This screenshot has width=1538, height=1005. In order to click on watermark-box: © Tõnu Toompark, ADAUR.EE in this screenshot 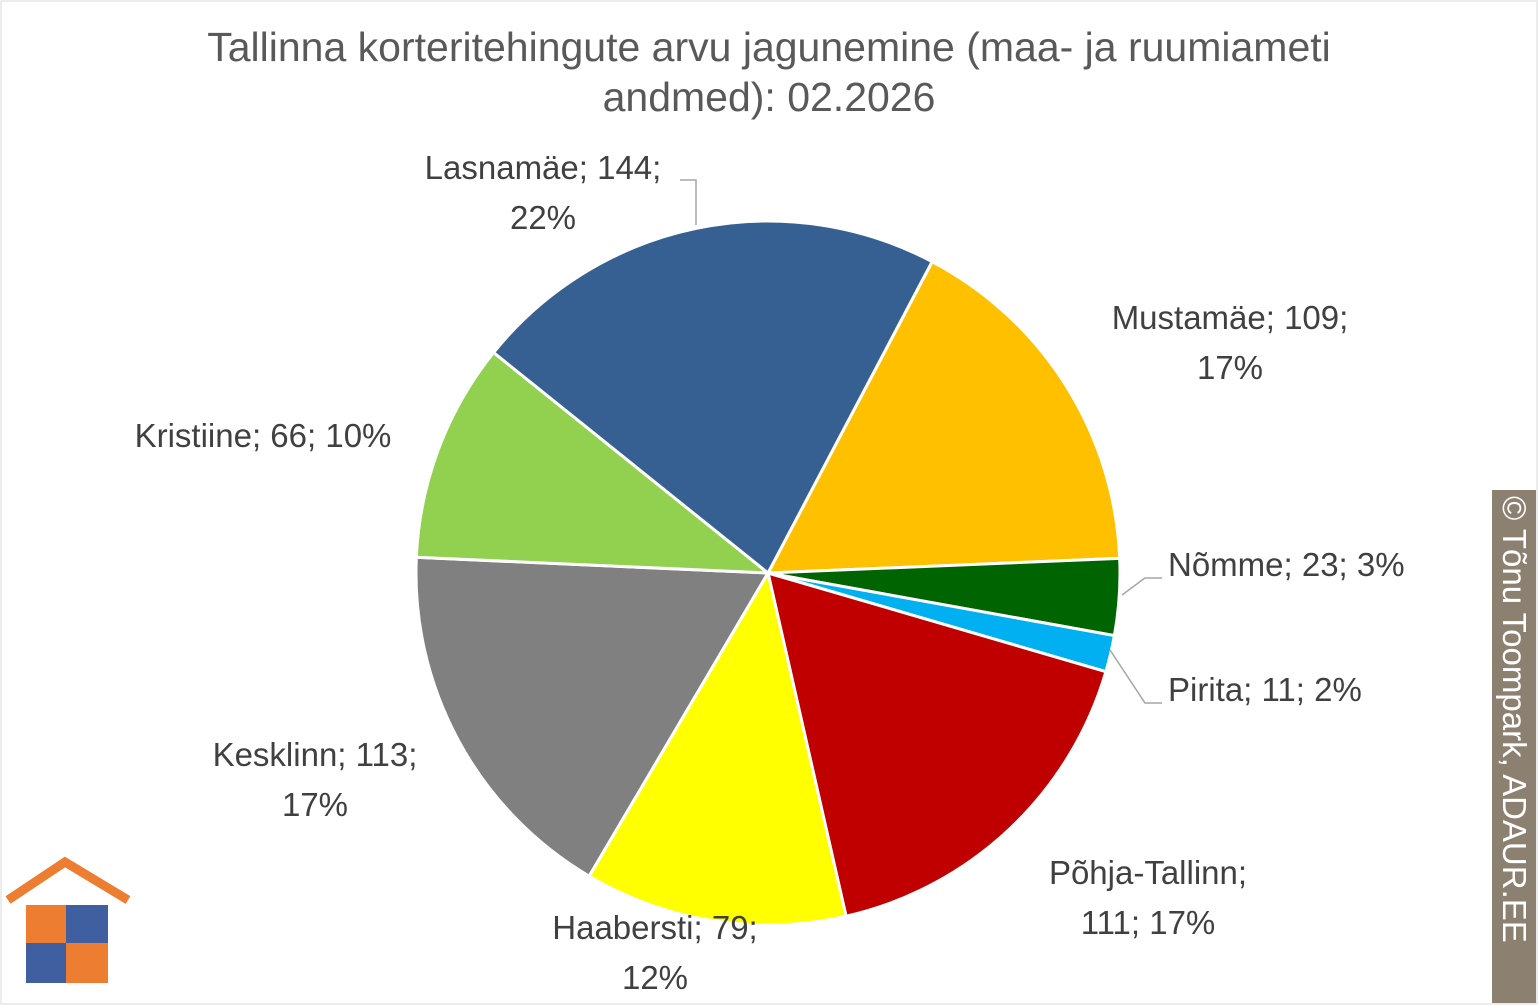, I will do `click(1514, 746)`.